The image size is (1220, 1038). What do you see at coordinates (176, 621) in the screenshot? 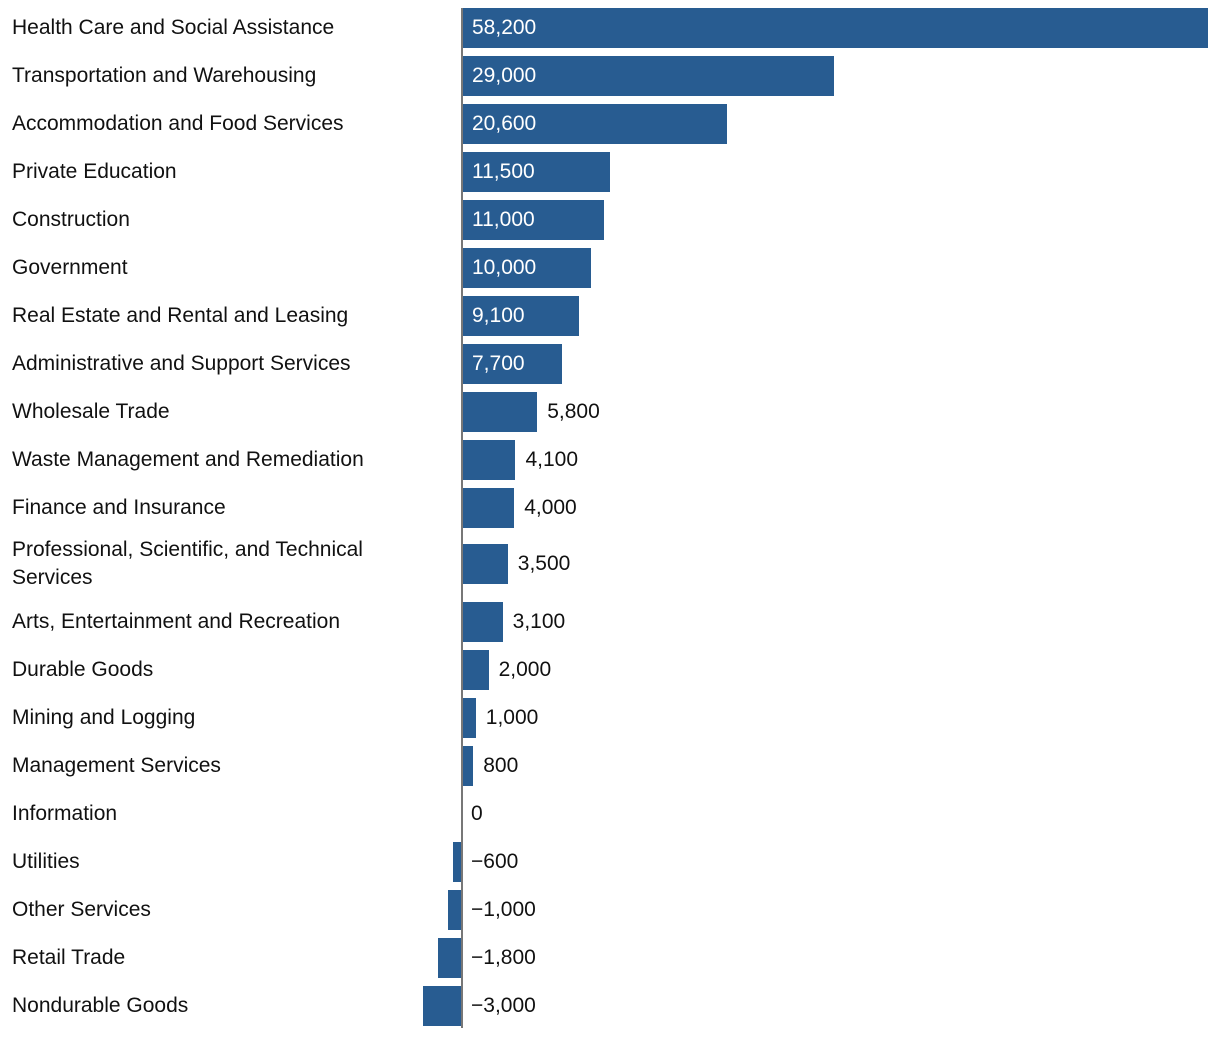
I see `category-label: Arts, Entertainment and Recreation` at bounding box center [176, 621].